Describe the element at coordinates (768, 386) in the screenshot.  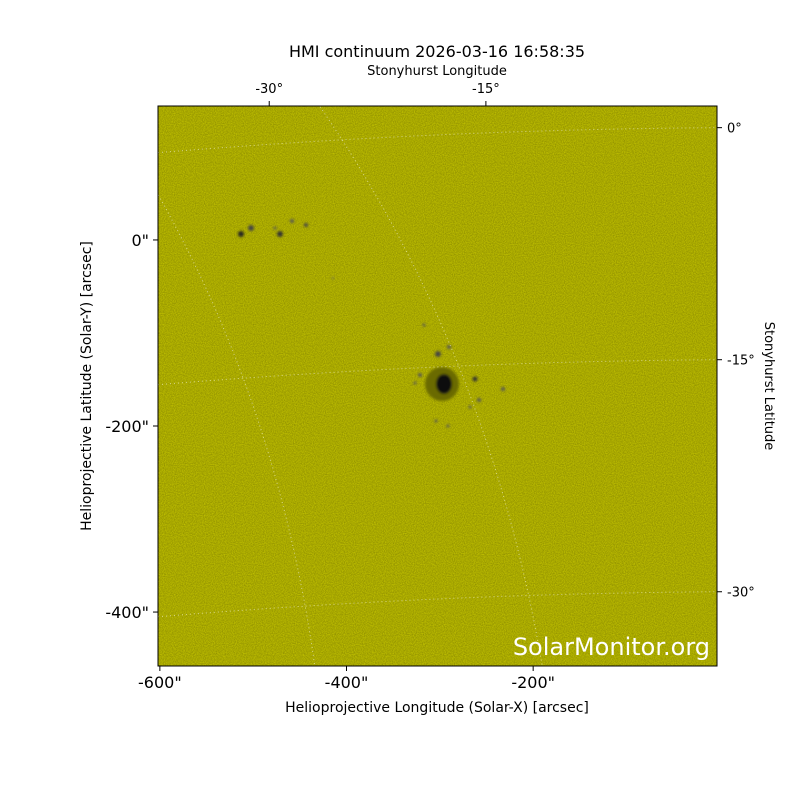
I see `y2-axis-label: Stonyhurst Latitude` at that location.